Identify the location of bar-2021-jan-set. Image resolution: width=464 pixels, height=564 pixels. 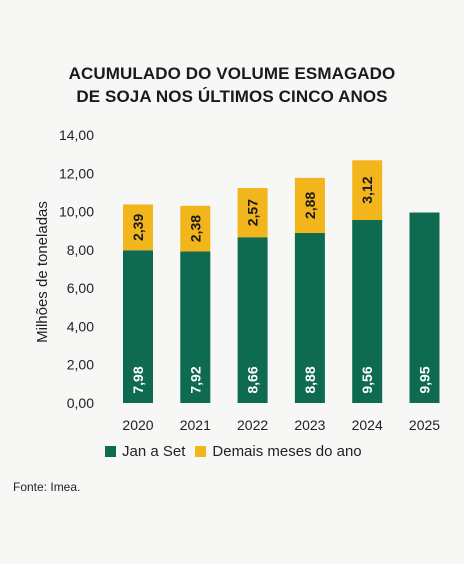
(195, 327).